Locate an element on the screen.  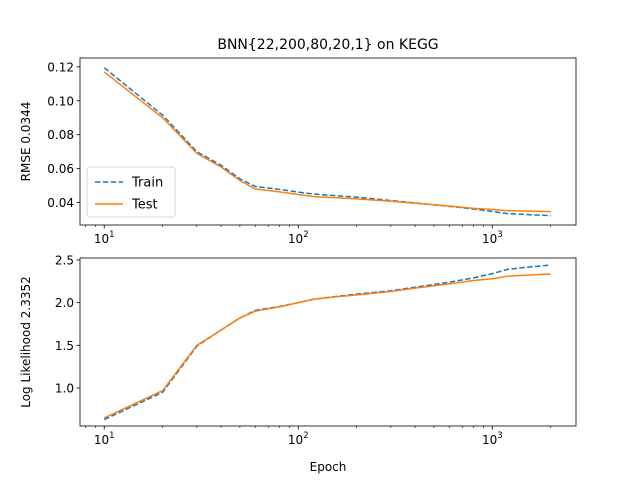
chart-title: BNN{22,200,80,20,1} on KEGG is located at coordinates (327, 45).